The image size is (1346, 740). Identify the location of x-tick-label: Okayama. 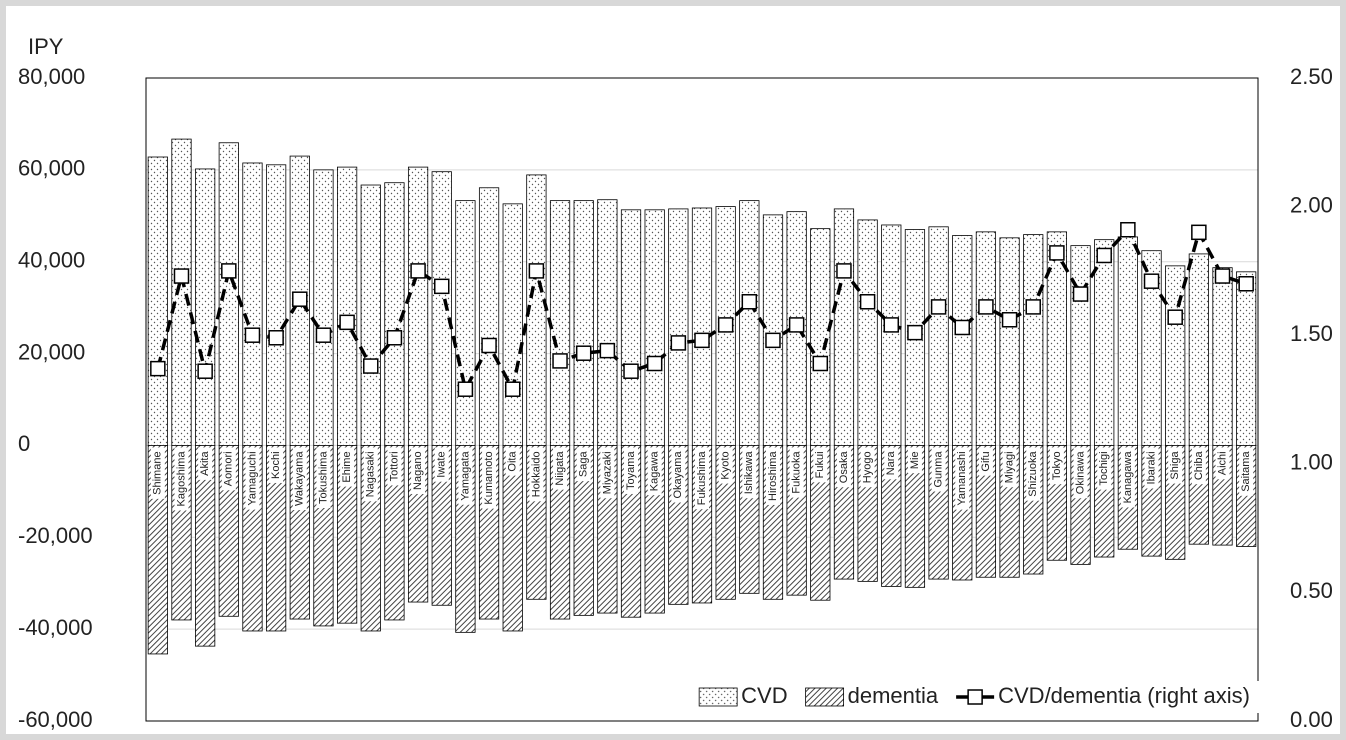
(678, 475).